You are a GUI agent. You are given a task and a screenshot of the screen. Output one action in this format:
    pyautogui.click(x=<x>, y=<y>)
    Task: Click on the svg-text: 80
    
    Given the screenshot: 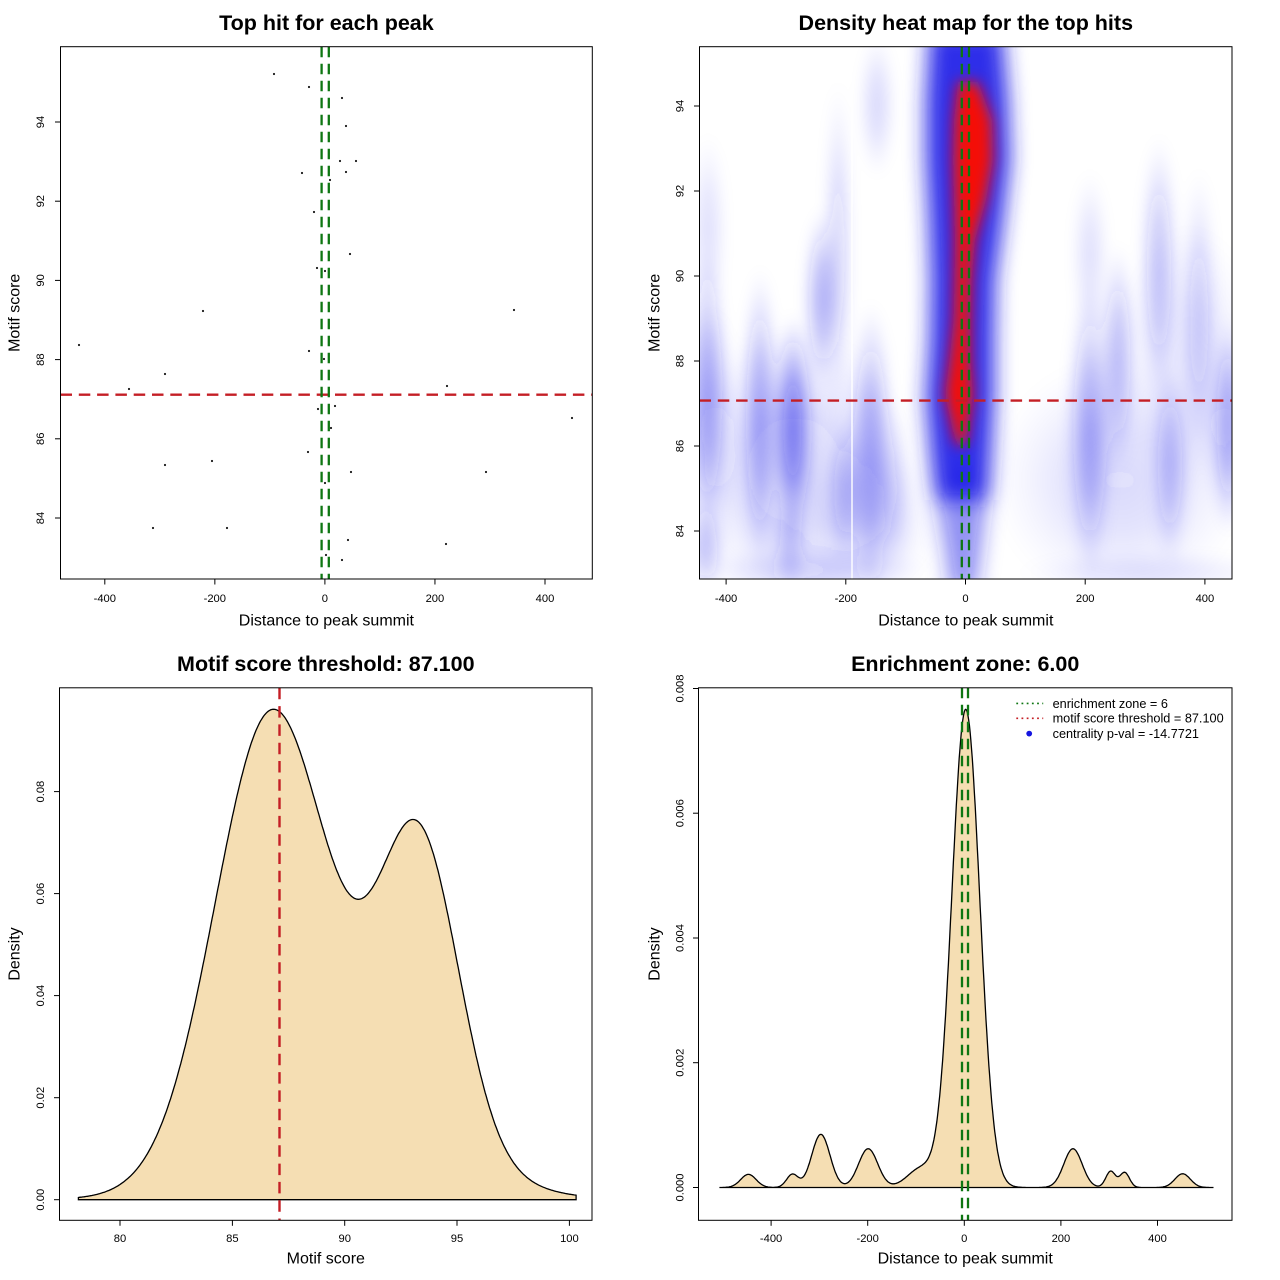 What is the action you would take?
    pyautogui.click(x=120, y=1239)
    